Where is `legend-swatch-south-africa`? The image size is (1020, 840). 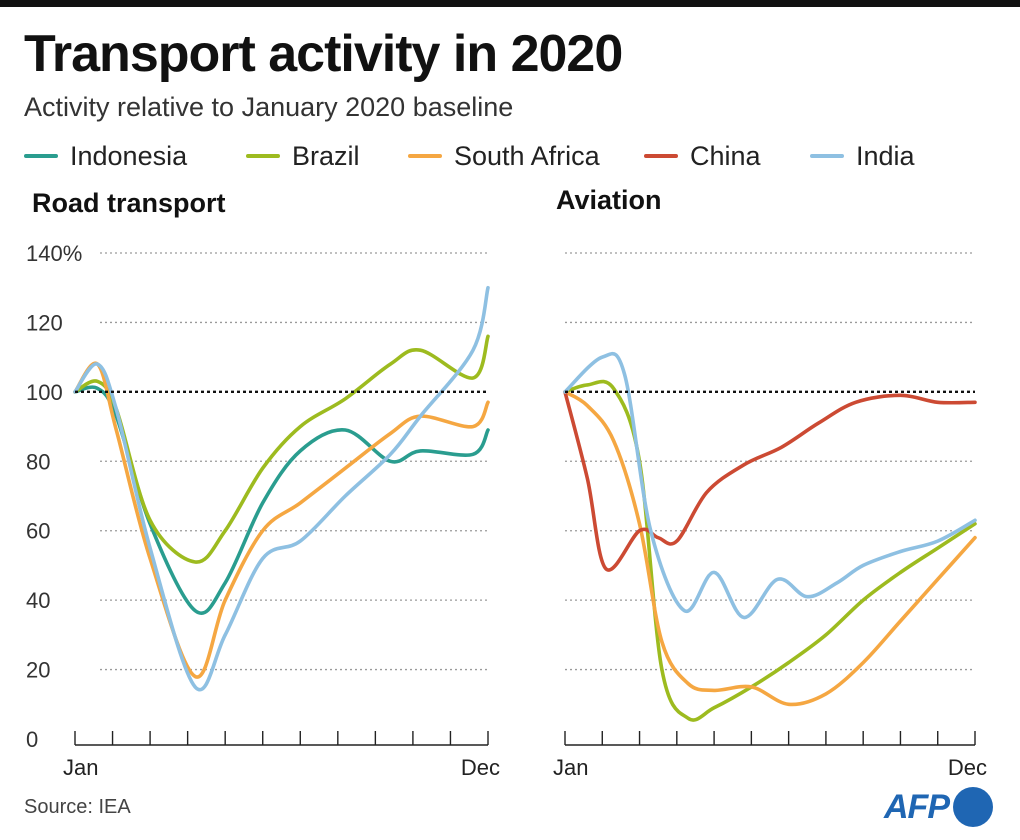
legend-swatch-south-africa is located at coordinates (425, 156).